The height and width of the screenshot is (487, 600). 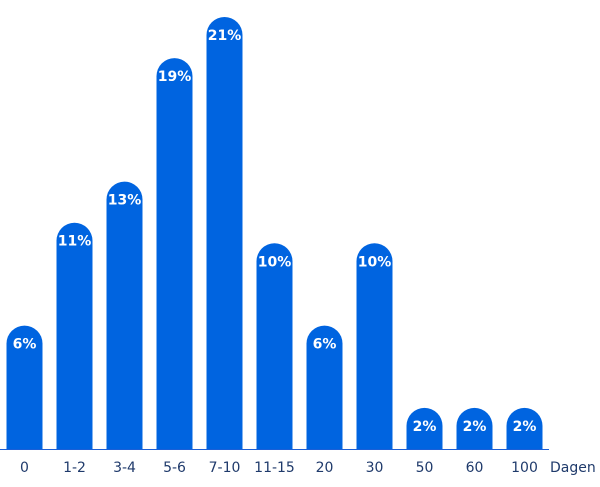 I want to click on bar-value-label: 11%, so click(x=75, y=242).